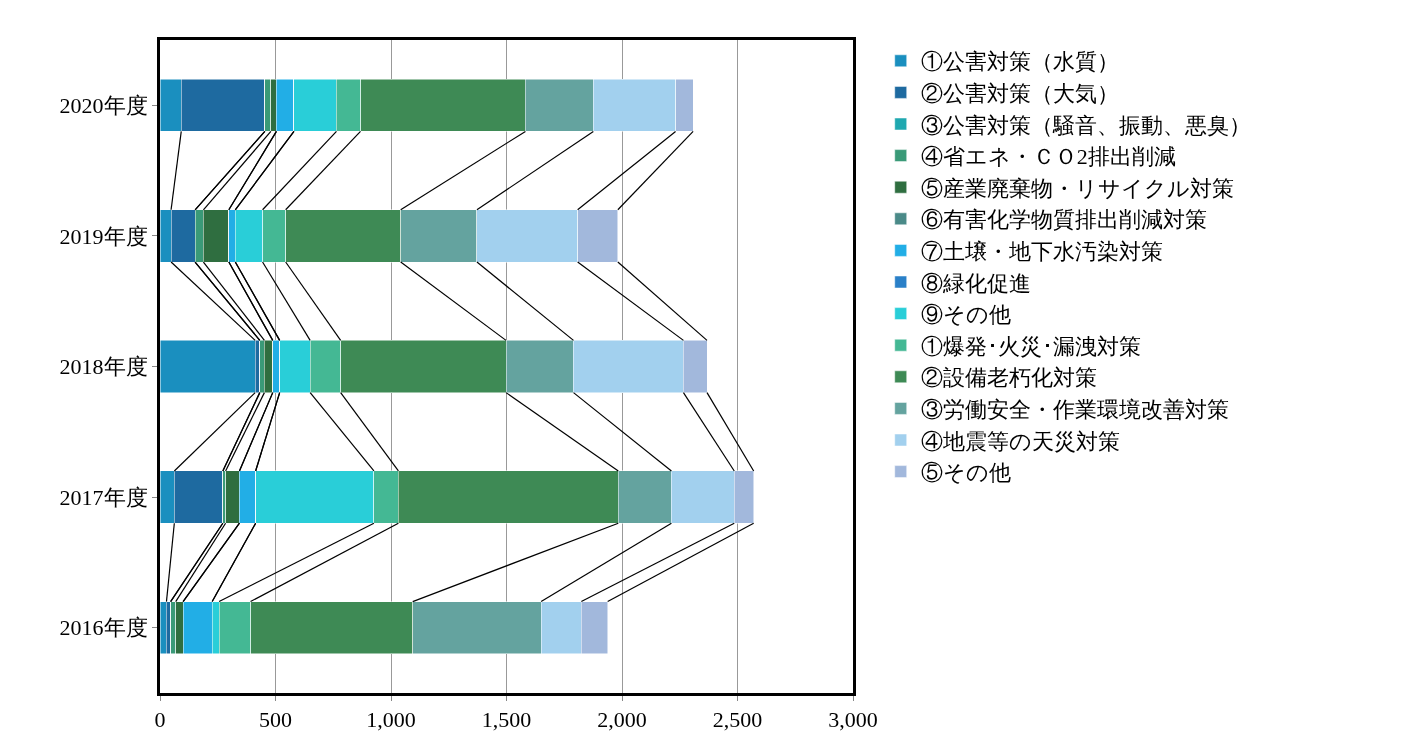  I want to click on y-tick-label: 2020年度, so click(103, 105).